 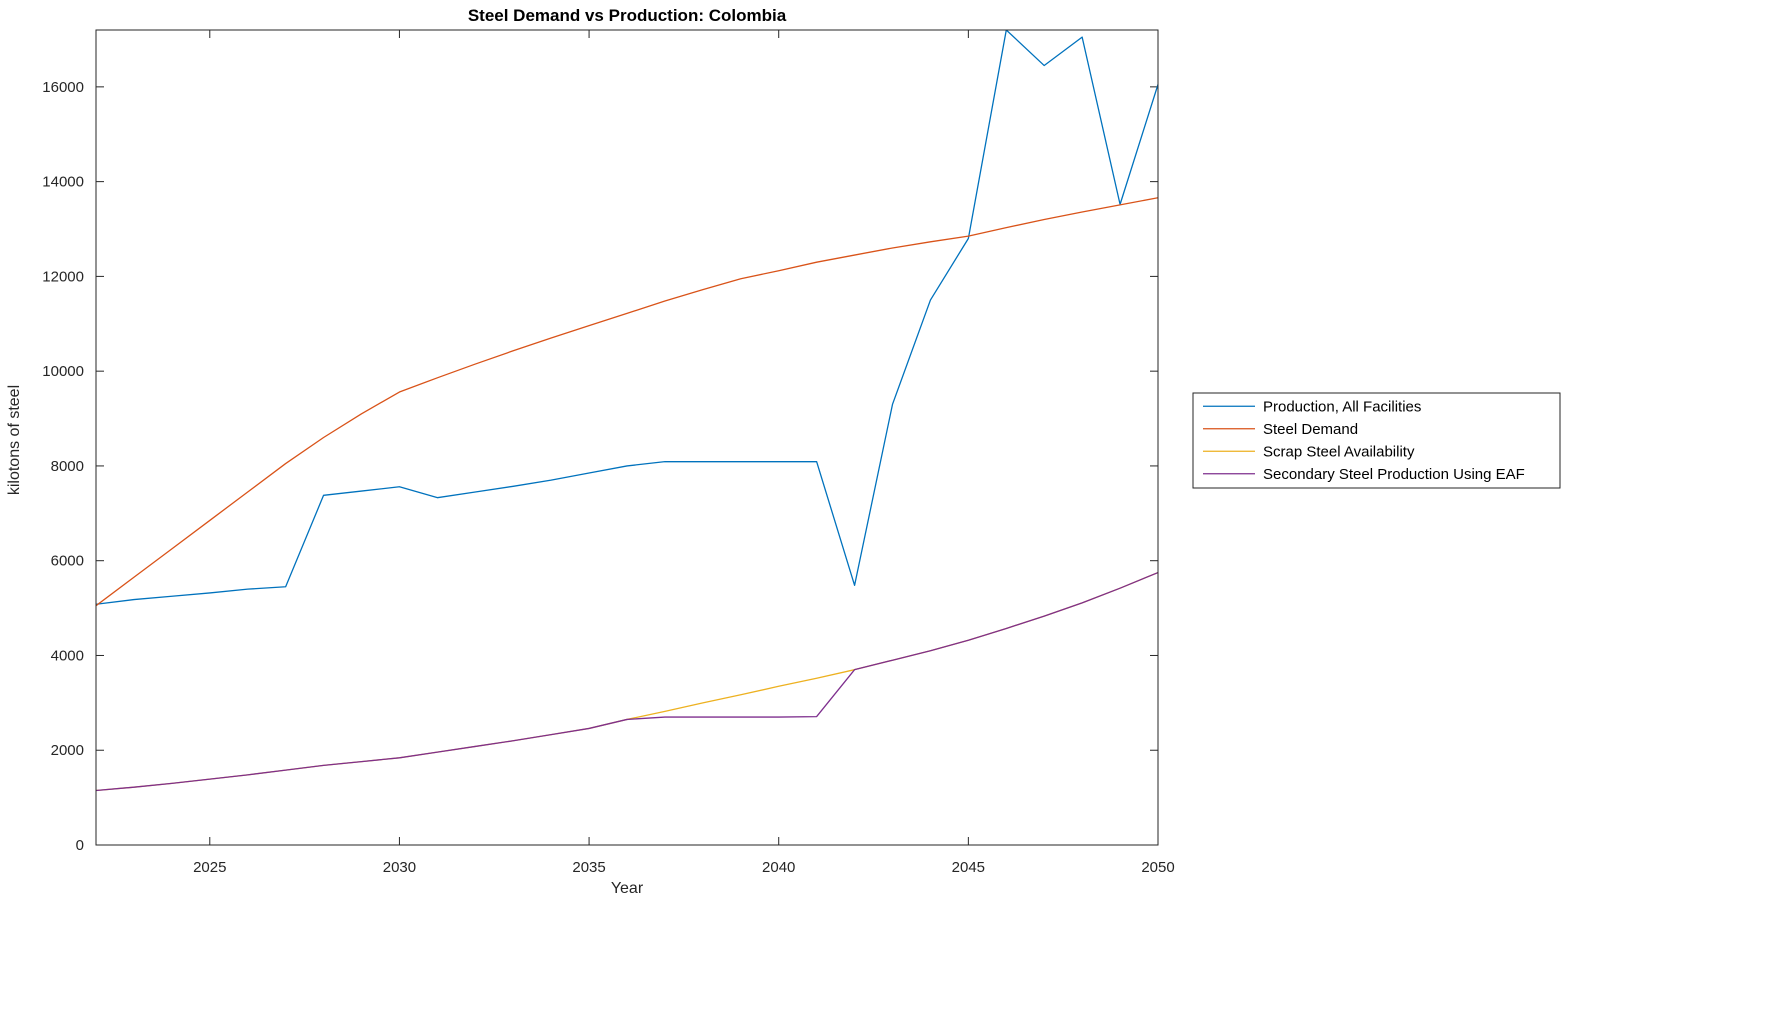 I want to click on chart-title: Steel Demand vs Production: Colombia, so click(x=627, y=15).